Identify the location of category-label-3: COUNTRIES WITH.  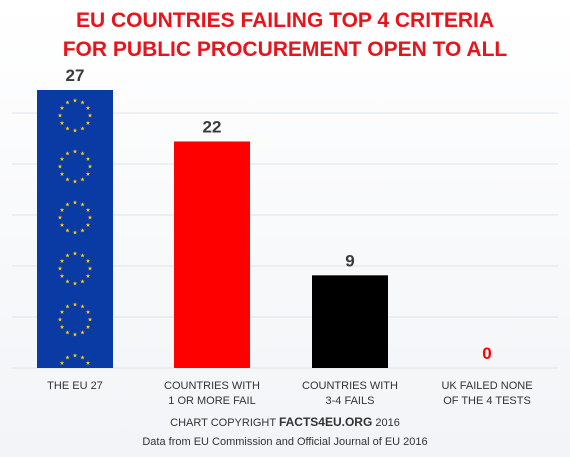
(350, 386).